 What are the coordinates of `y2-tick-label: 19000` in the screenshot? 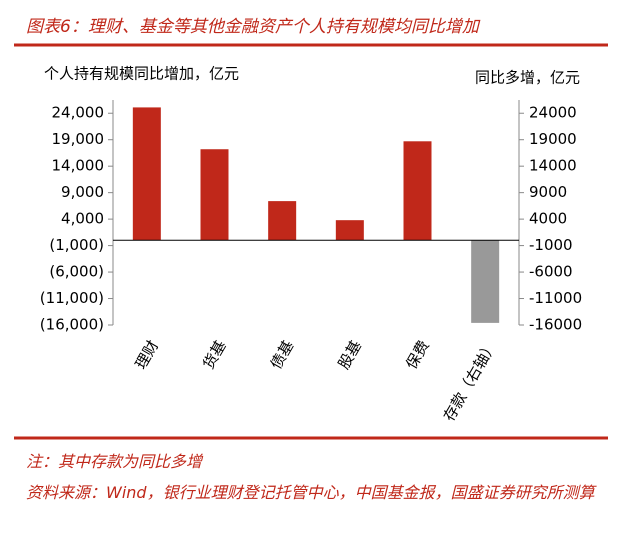 It's located at (553, 139).